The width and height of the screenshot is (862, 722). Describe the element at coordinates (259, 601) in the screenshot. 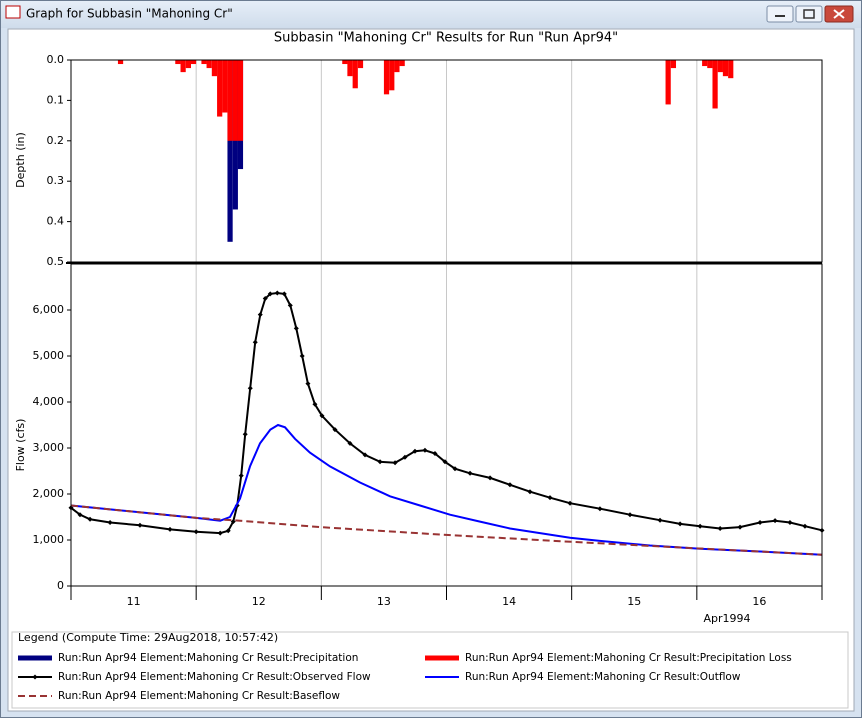

I see `x-tick-label: 12` at that location.